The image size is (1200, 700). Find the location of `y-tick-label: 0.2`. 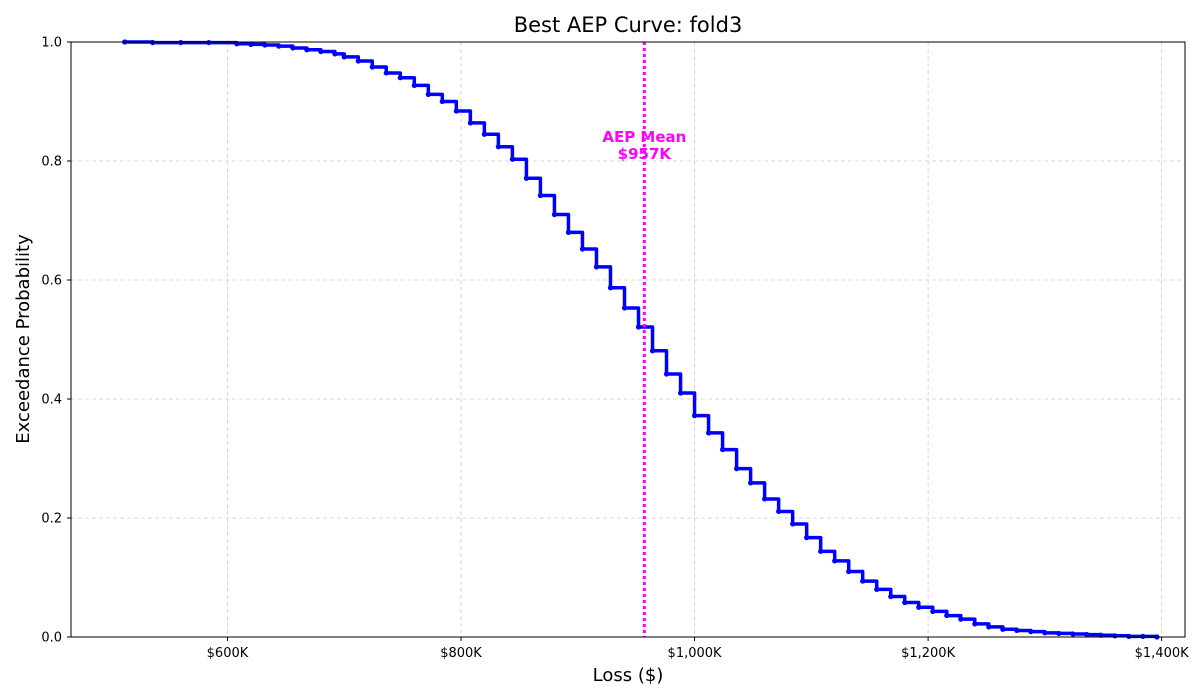

y-tick-label: 0.2 is located at coordinates (51, 519).